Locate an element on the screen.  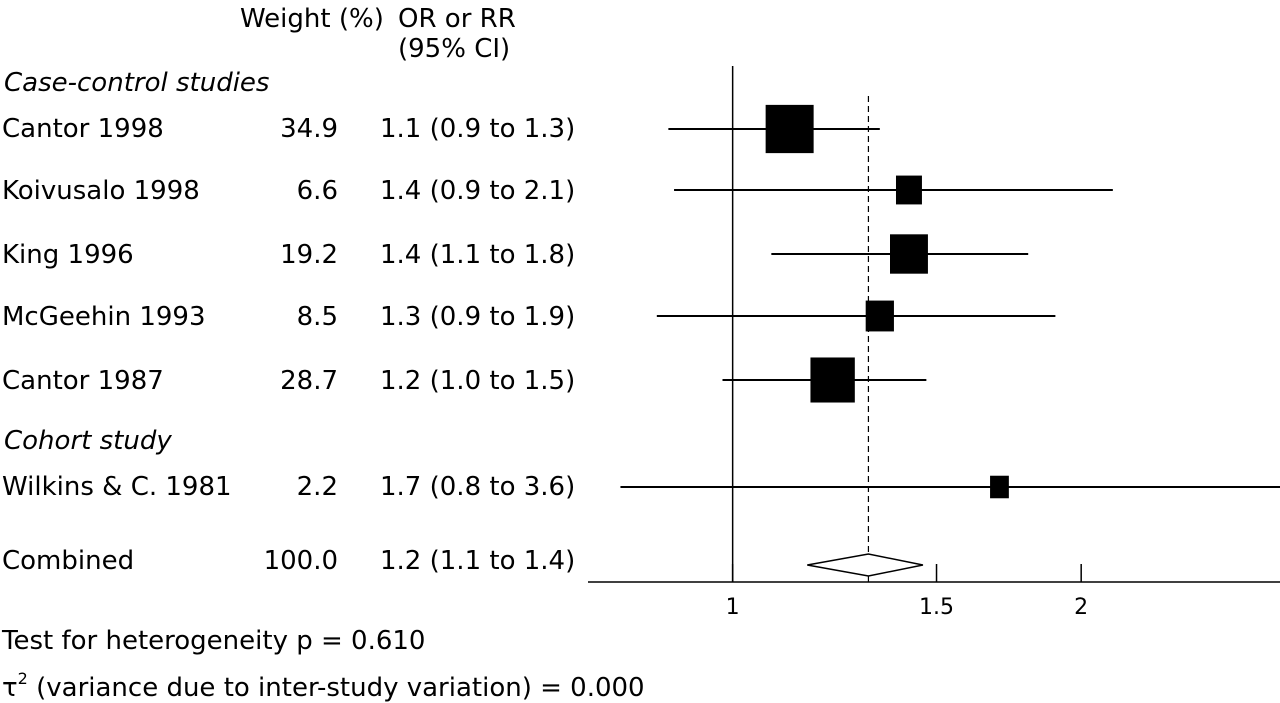
study-ci: 1.2 (1.0 to 1.5) is located at coordinates (478, 381).